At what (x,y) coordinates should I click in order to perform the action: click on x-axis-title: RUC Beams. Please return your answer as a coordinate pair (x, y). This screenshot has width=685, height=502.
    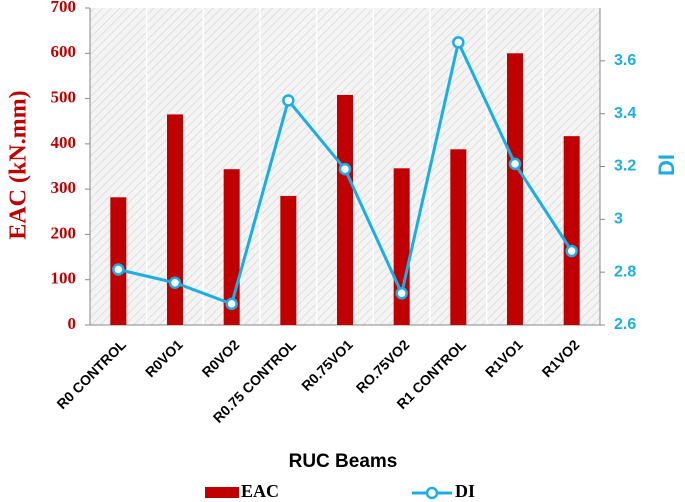
    Looking at the image, I should click on (343, 461).